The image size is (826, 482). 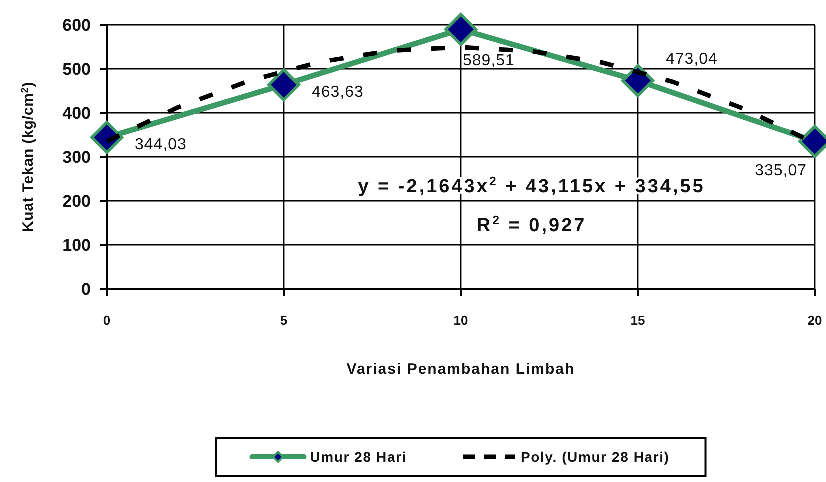 I want to click on x-tick-label: 15, so click(x=638, y=320).